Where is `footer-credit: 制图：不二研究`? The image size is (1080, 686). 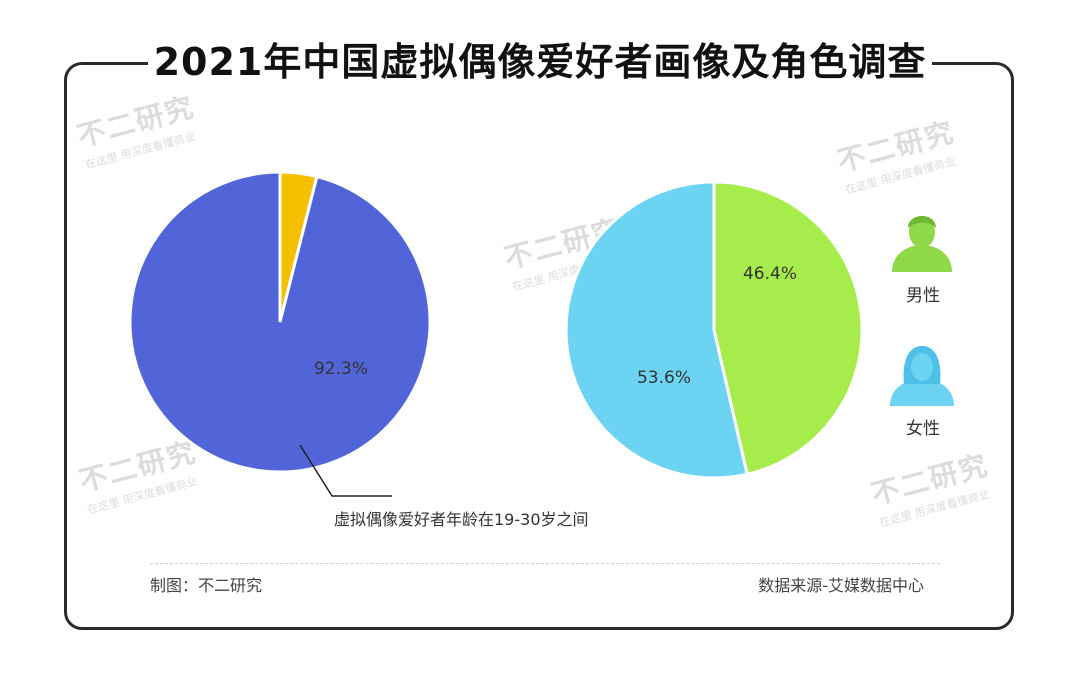 footer-credit: 制图：不二研究 is located at coordinates (206, 585).